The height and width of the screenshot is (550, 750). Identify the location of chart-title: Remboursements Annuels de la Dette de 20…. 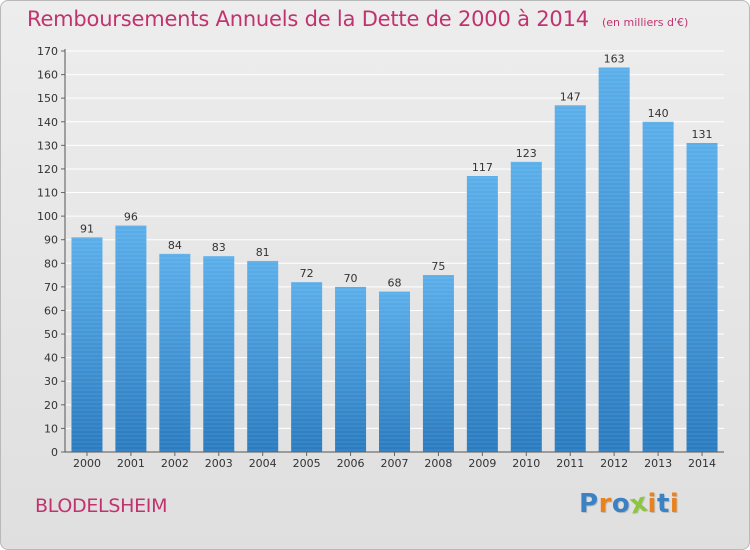
(308, 19).